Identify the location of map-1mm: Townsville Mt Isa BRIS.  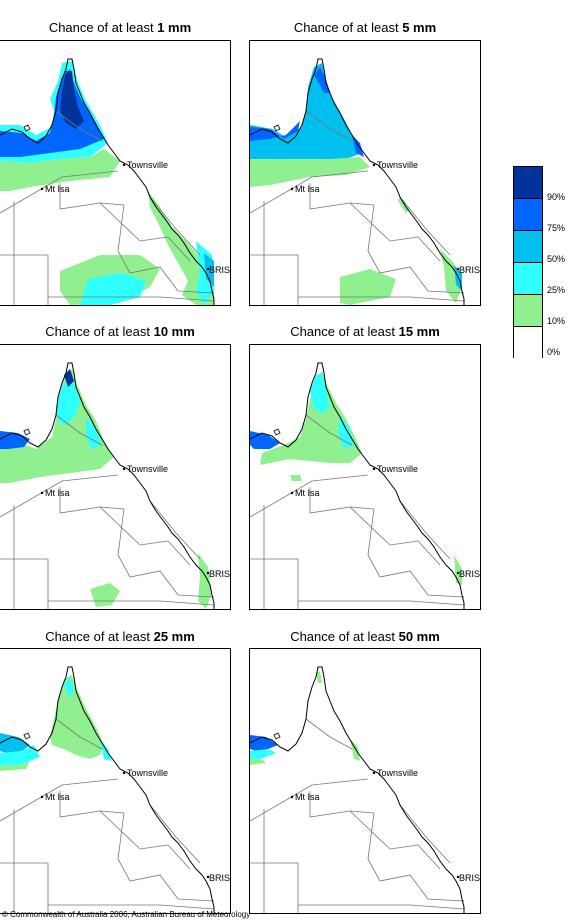
(115, 173).